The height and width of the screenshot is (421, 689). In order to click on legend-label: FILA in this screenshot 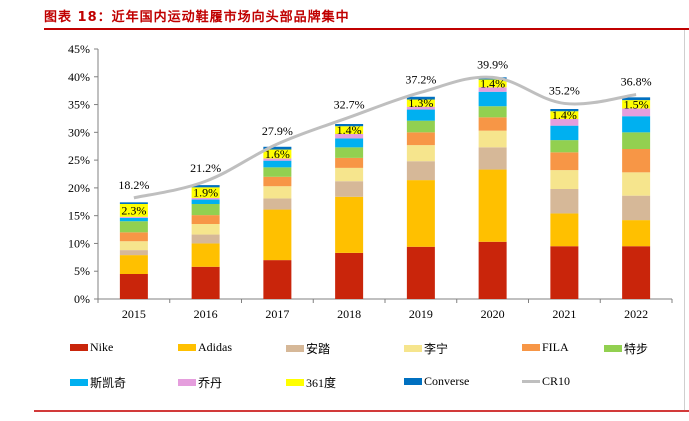, I will do `click(555, 347)`.